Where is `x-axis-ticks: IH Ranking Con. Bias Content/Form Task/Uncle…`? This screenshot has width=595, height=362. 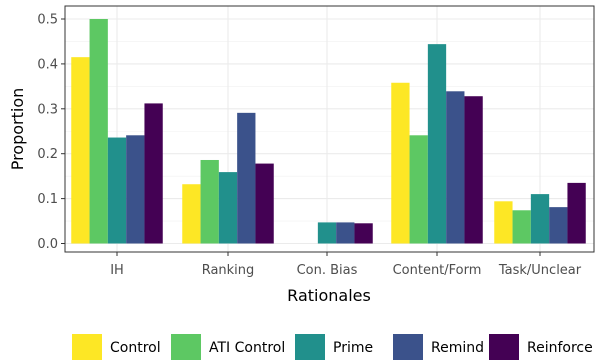 x-axis-ticks: IH Ranking Con. Bias Content/Form Task/Uncle… is located at coordinates (346, 265).